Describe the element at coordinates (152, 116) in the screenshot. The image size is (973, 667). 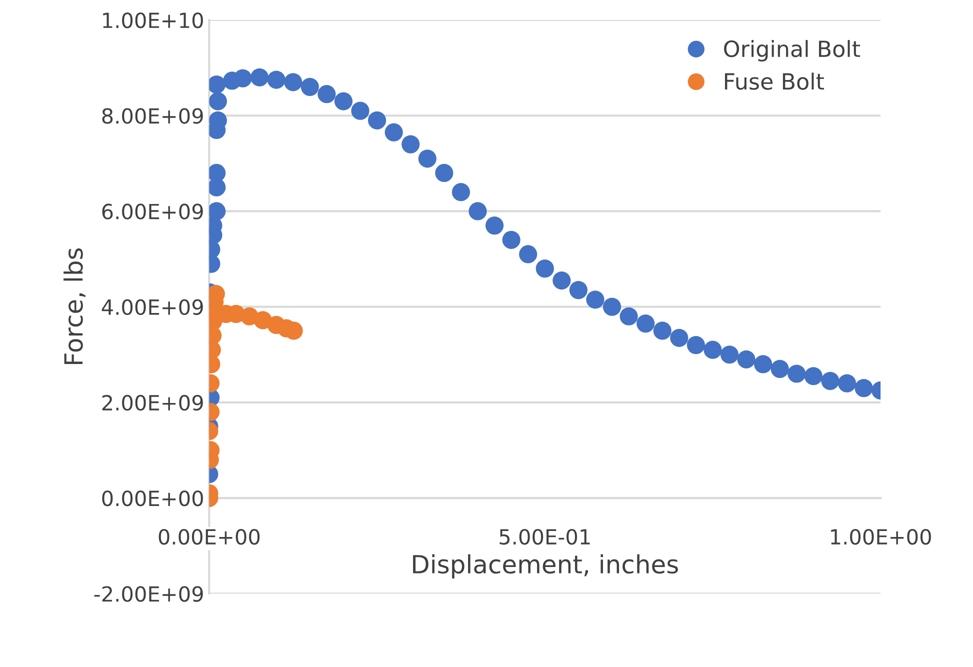
I see `y-tick-label: 8.00E+09` at that location.